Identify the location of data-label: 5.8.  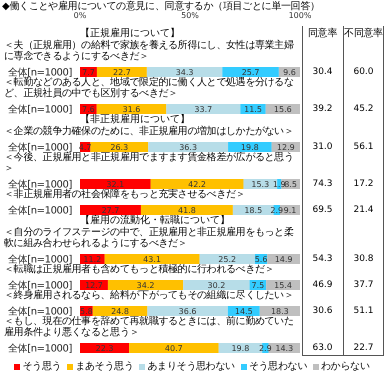
(86, 311).